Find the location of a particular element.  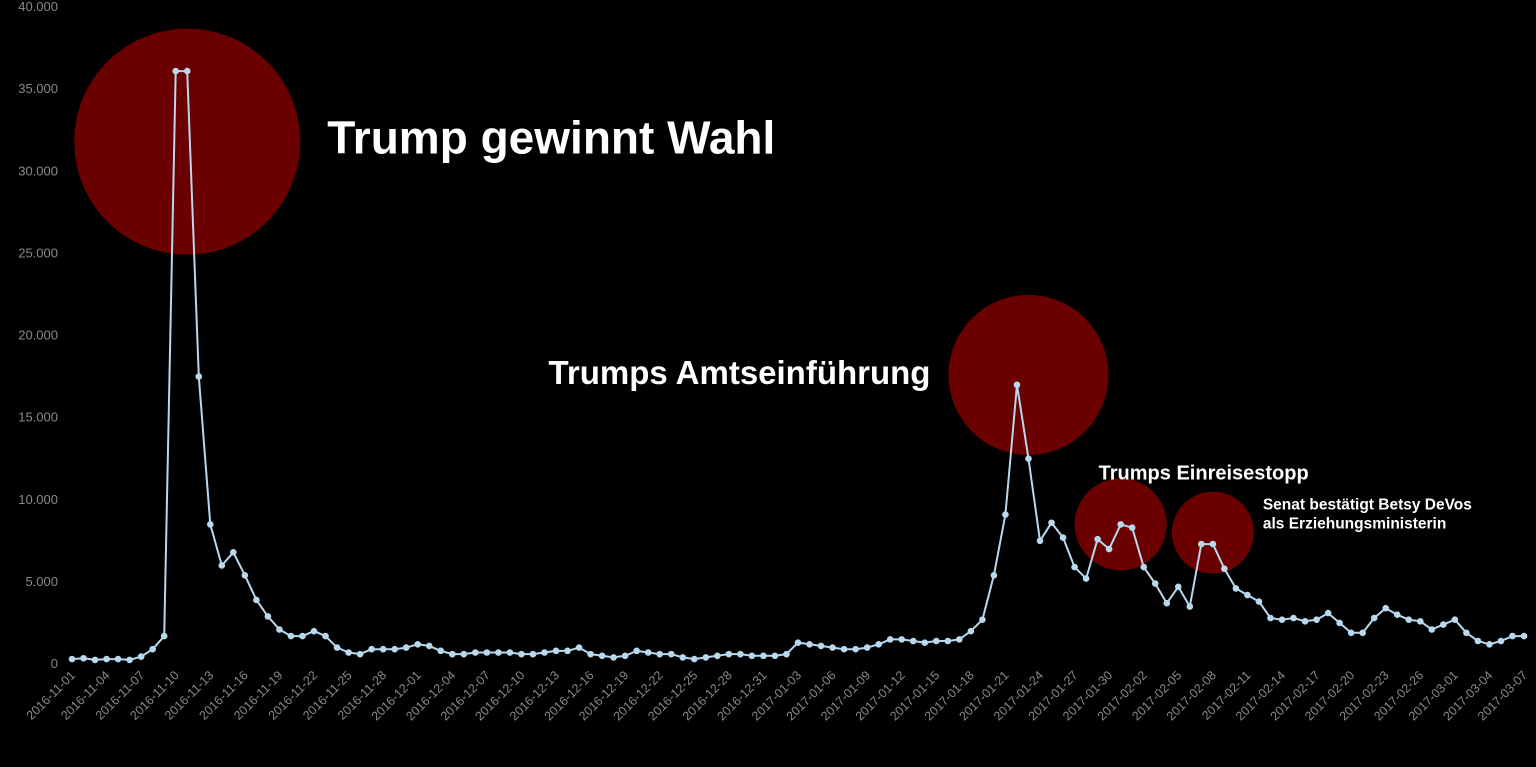

highlight-circle is located at coordinates (187, 141).